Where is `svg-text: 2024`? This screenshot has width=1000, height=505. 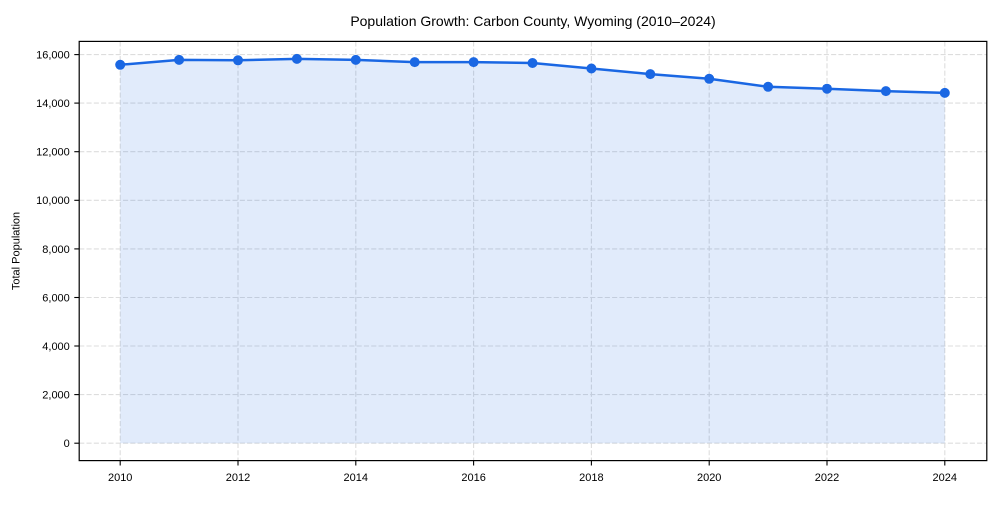 svg-text: 2024 is located at coordinates (945, 478).